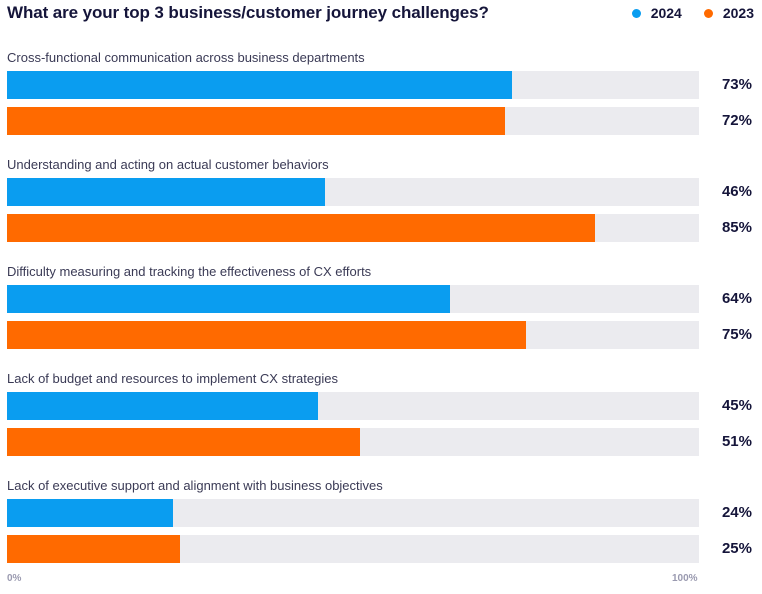 The width and height of the screenshot is (762, 594). I want to click on value-label: 72%, so click(736, 120).